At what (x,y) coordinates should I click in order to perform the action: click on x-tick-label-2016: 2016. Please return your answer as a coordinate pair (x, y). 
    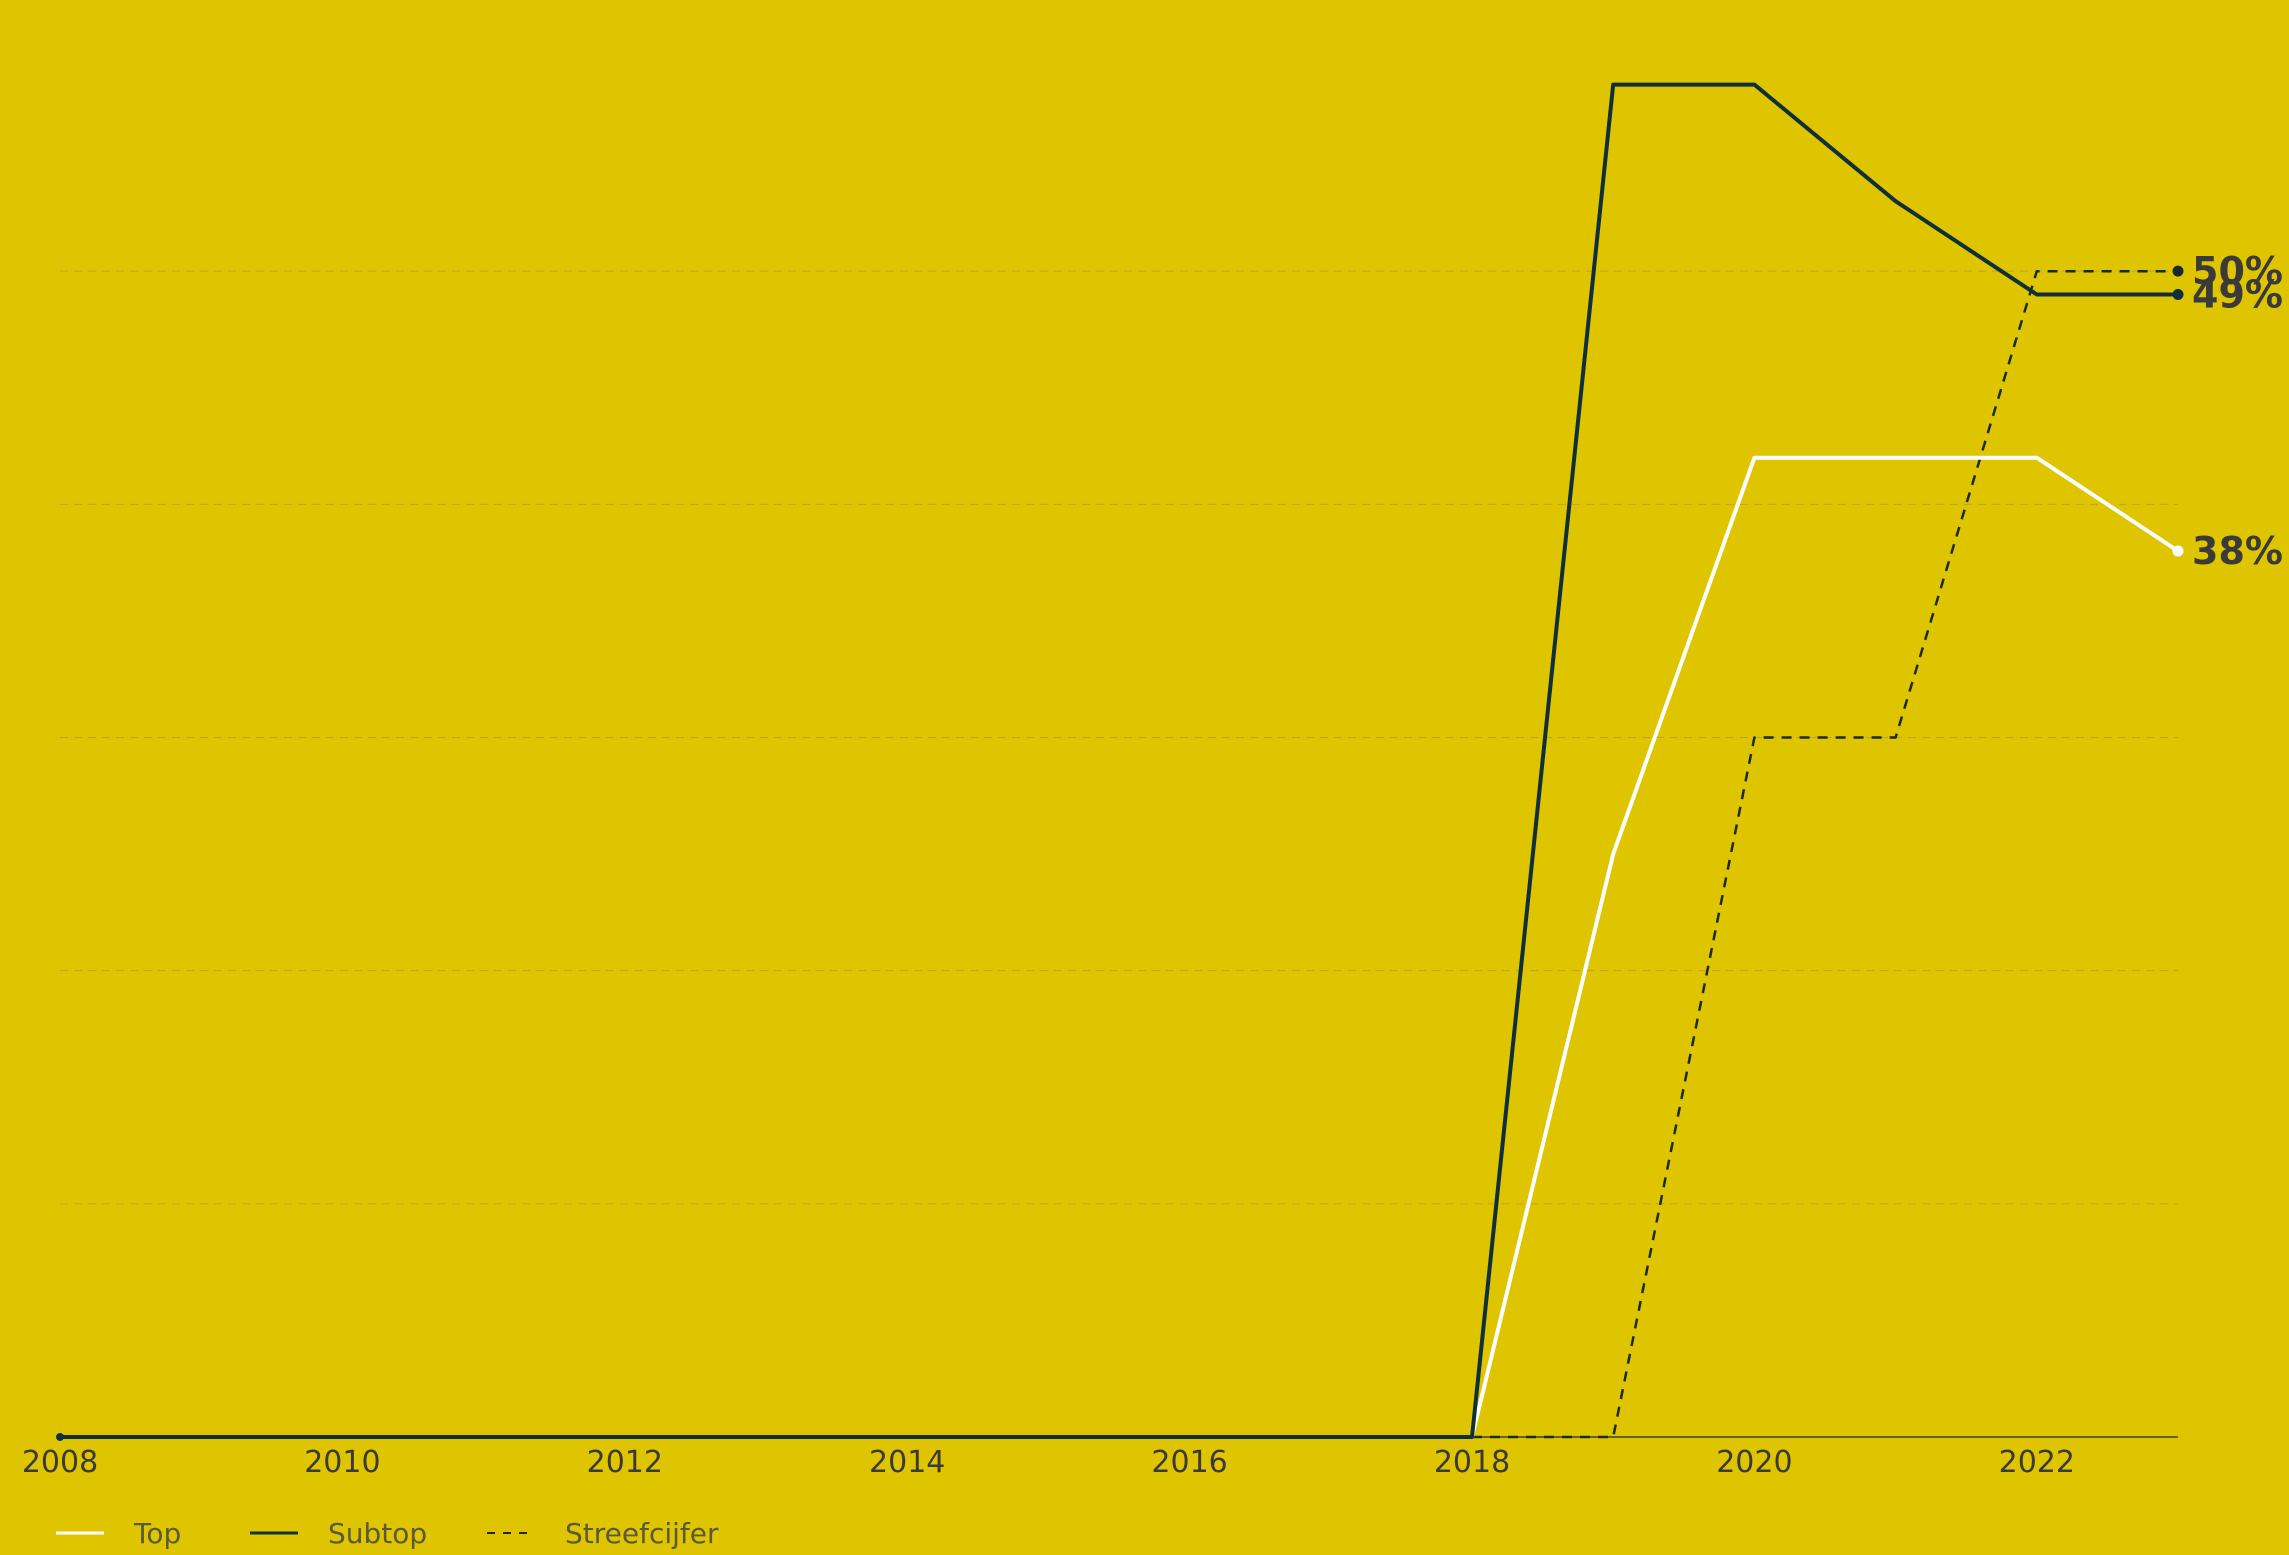
    Looking at the image, I should click on (1189, 1462).